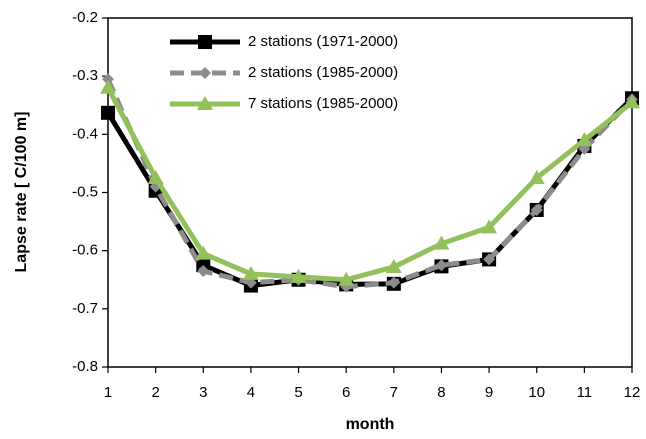  Describe the element at coordinates (85, 75) in the screenshot. I see `y-tick-label: -0.3` at that location.